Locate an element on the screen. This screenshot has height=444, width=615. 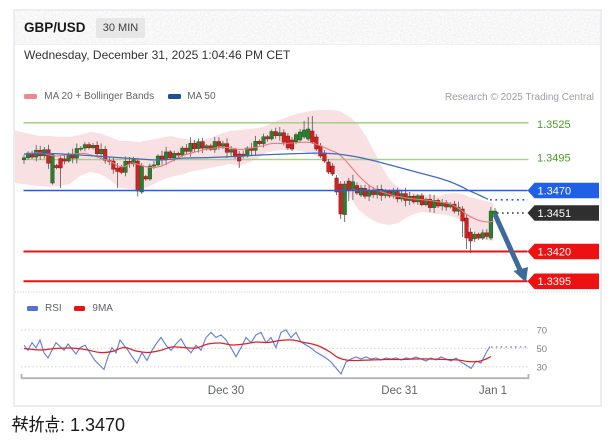
svg-text: 30 is located at coordinates (542, 367).